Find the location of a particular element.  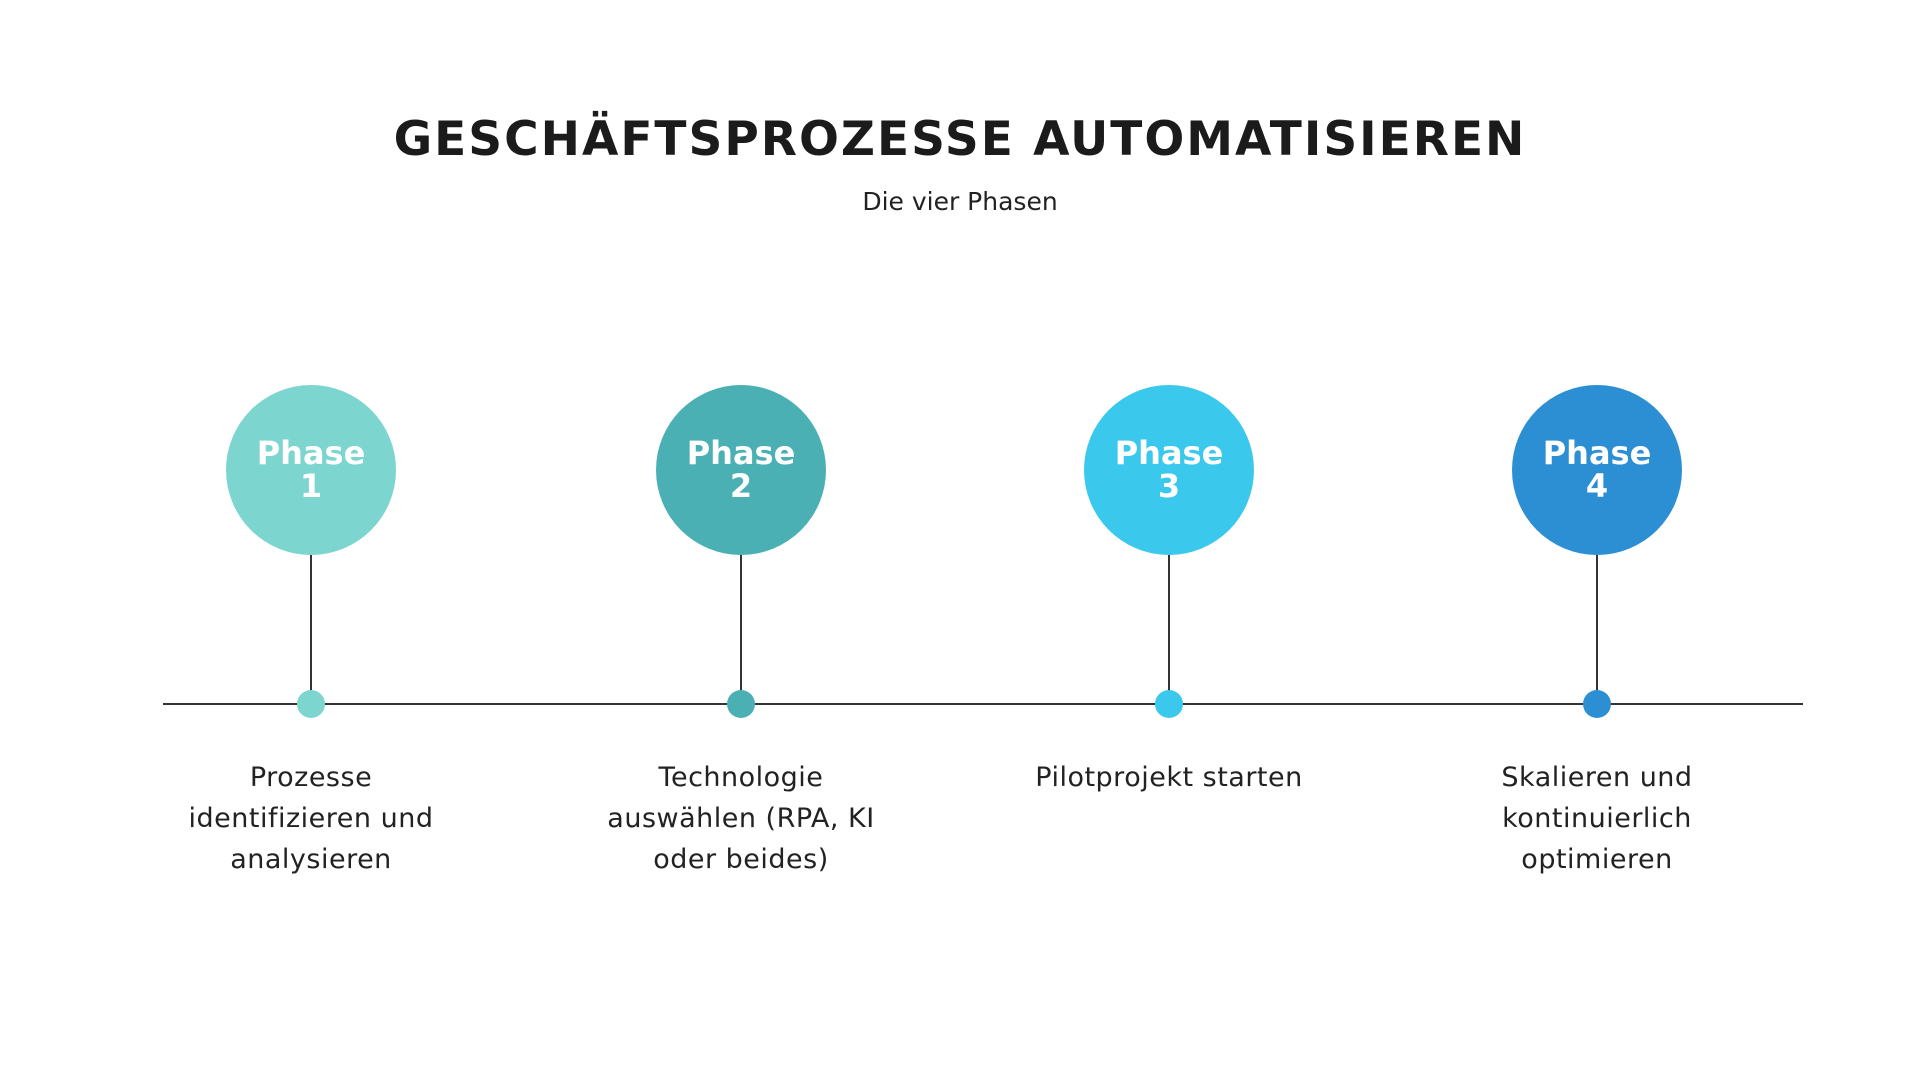

timeline-line is located at coordinates (983, 704).